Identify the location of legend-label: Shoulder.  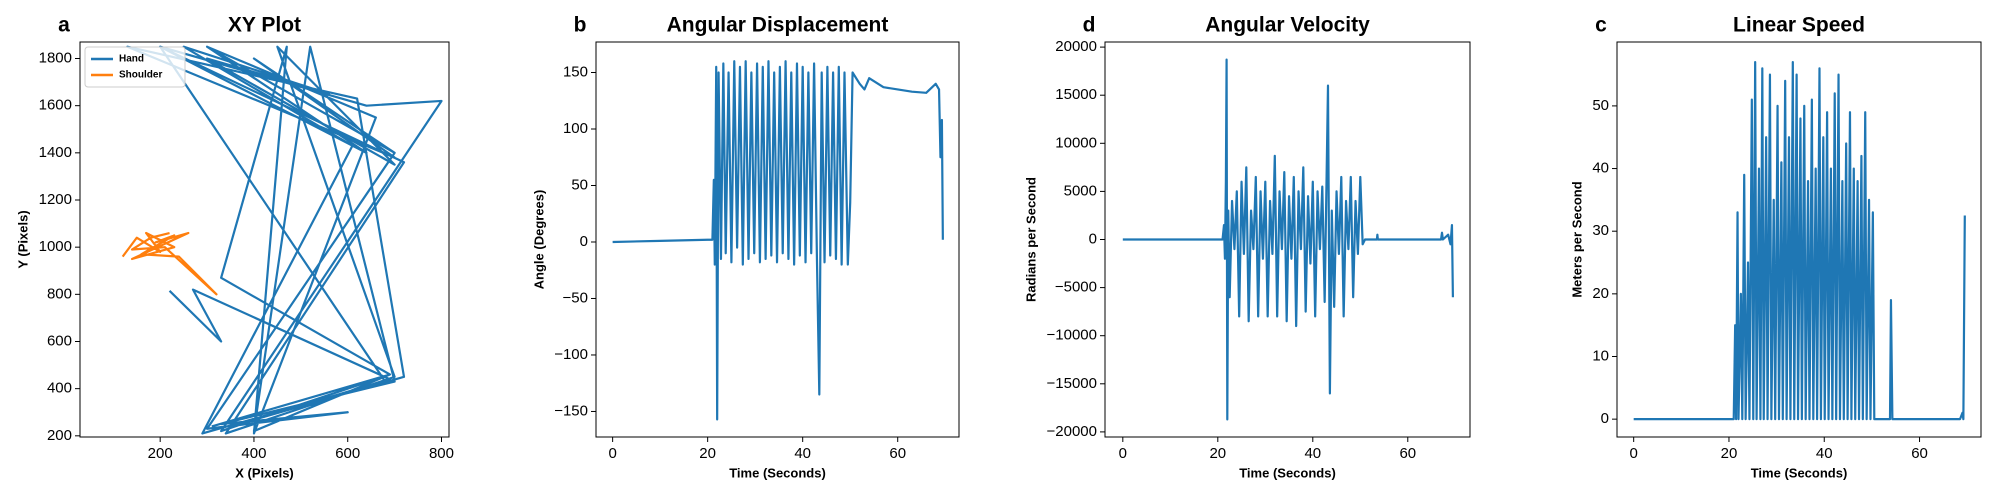
(140, 75).